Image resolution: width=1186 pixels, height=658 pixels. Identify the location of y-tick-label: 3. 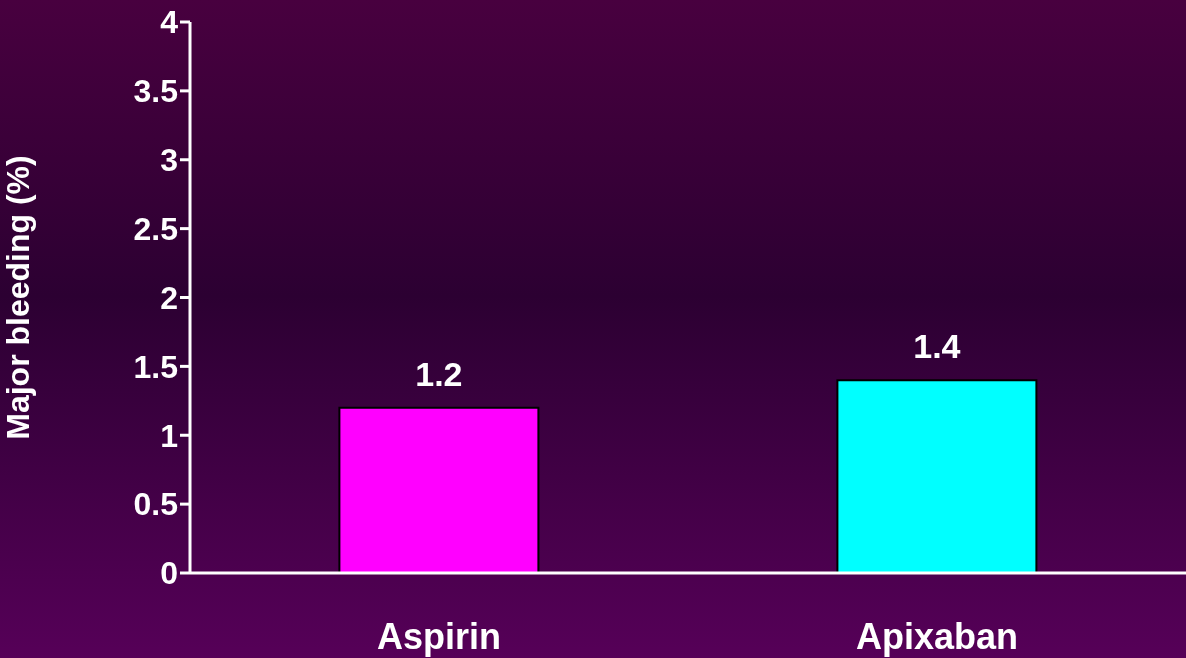
(169, 160).